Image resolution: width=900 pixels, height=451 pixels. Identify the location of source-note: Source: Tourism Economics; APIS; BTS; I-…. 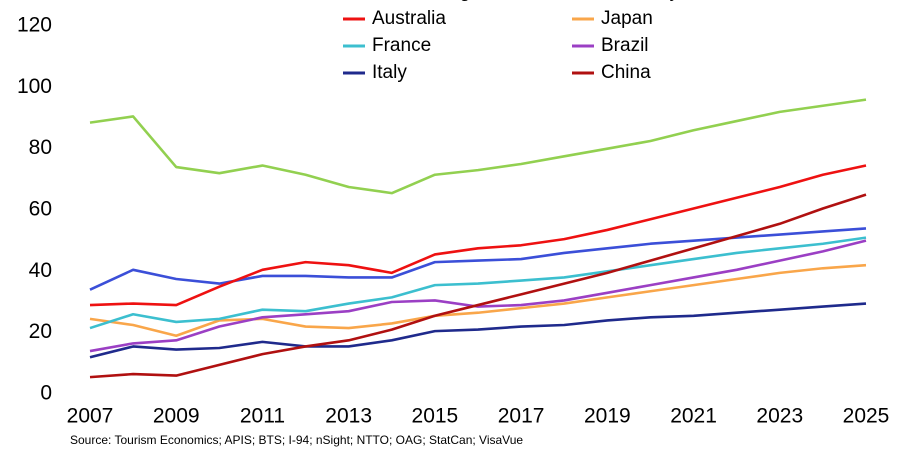
(296, 440).